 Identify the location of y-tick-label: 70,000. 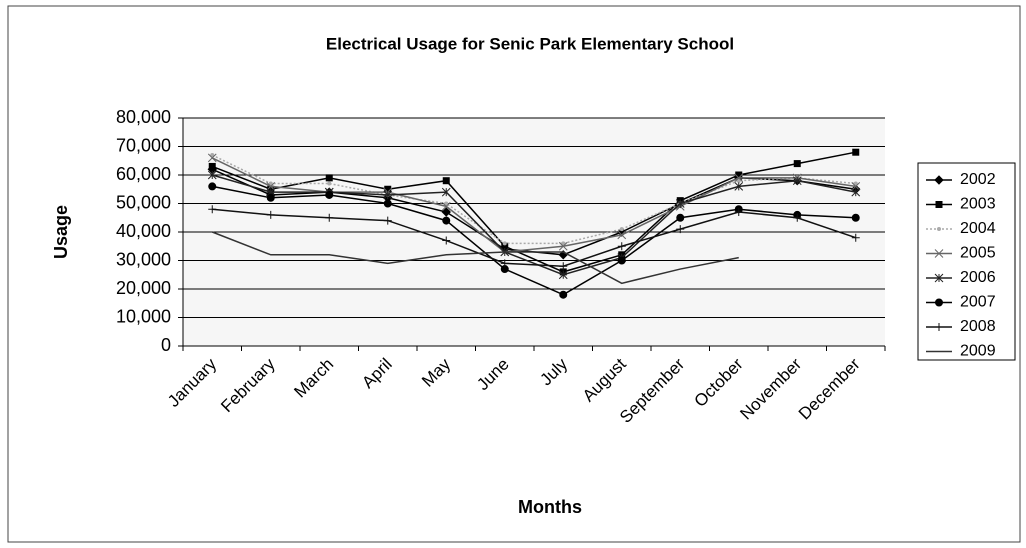
(143, 145).